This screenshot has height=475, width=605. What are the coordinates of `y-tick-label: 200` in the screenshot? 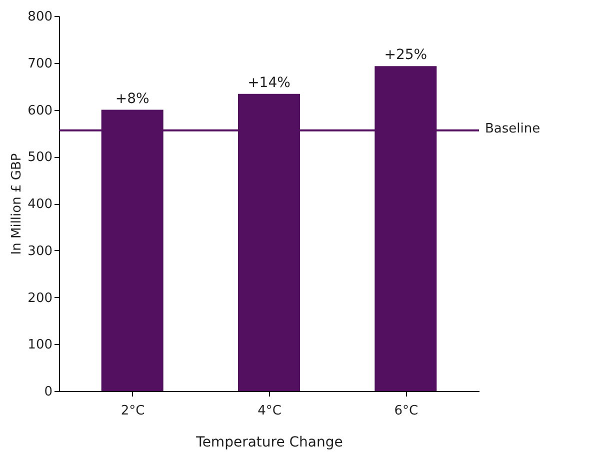 It's located at (40, 298).